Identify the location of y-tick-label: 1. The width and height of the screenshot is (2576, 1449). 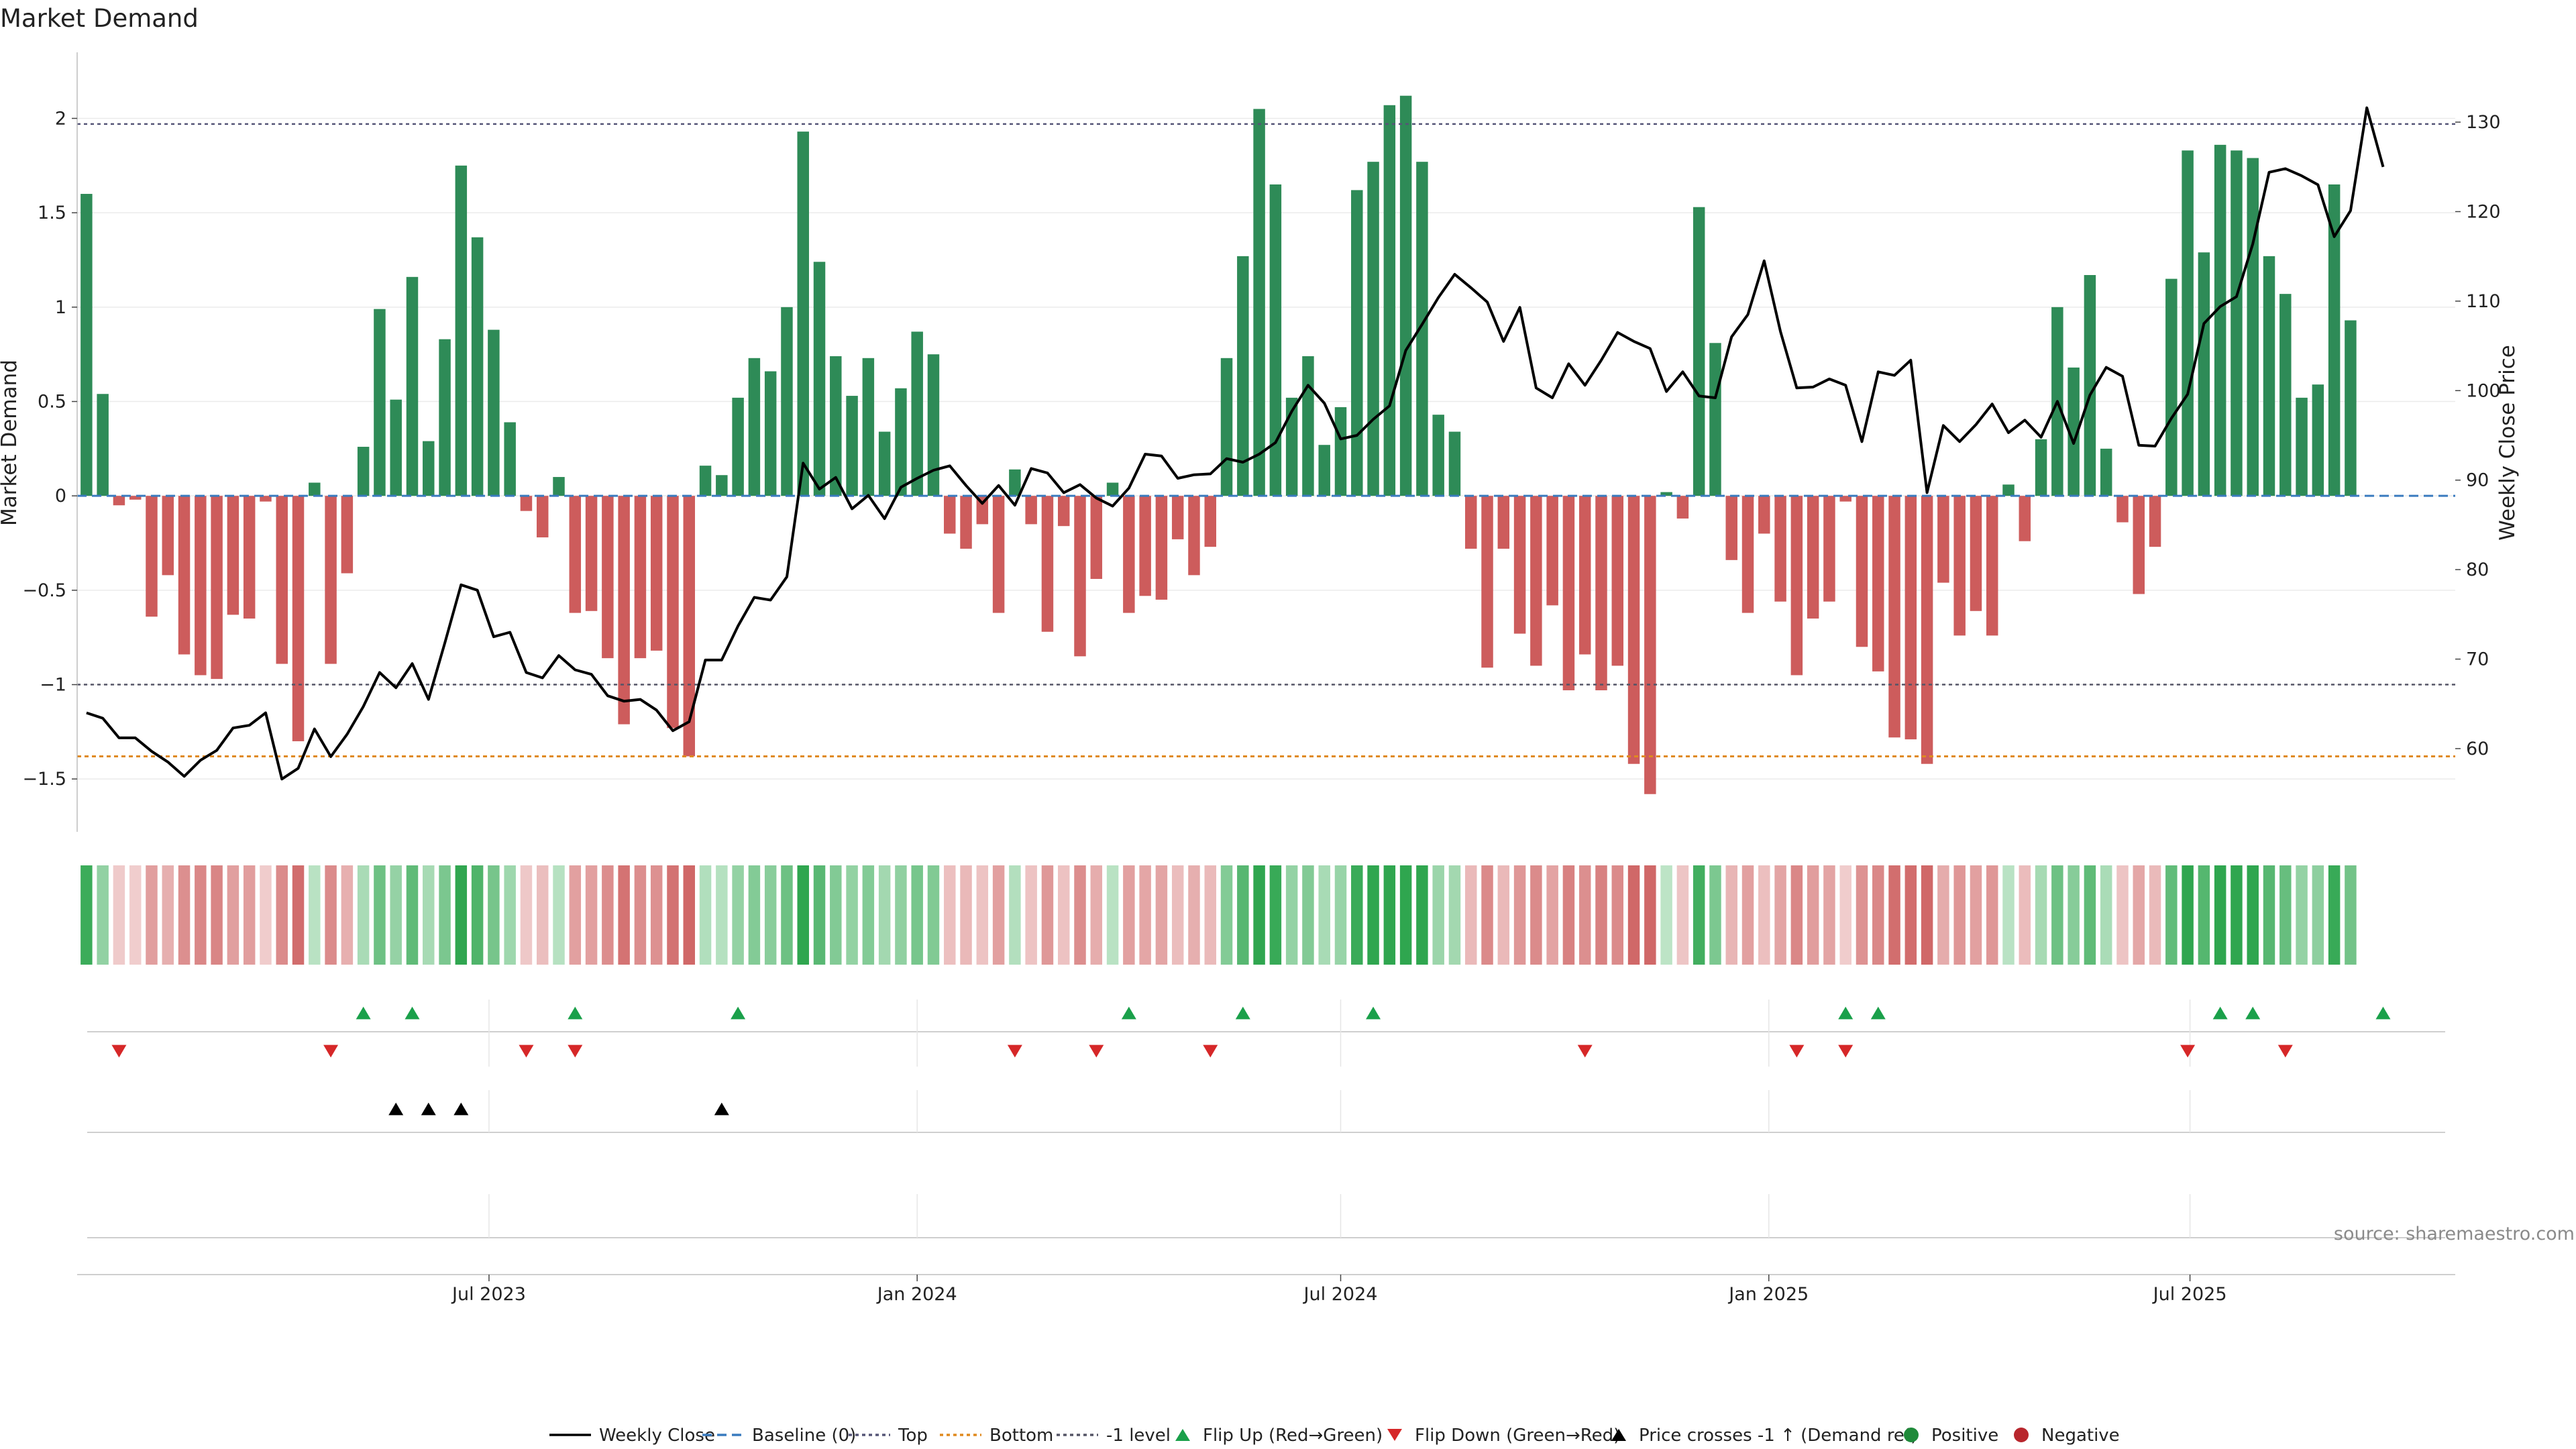
(60, 307).